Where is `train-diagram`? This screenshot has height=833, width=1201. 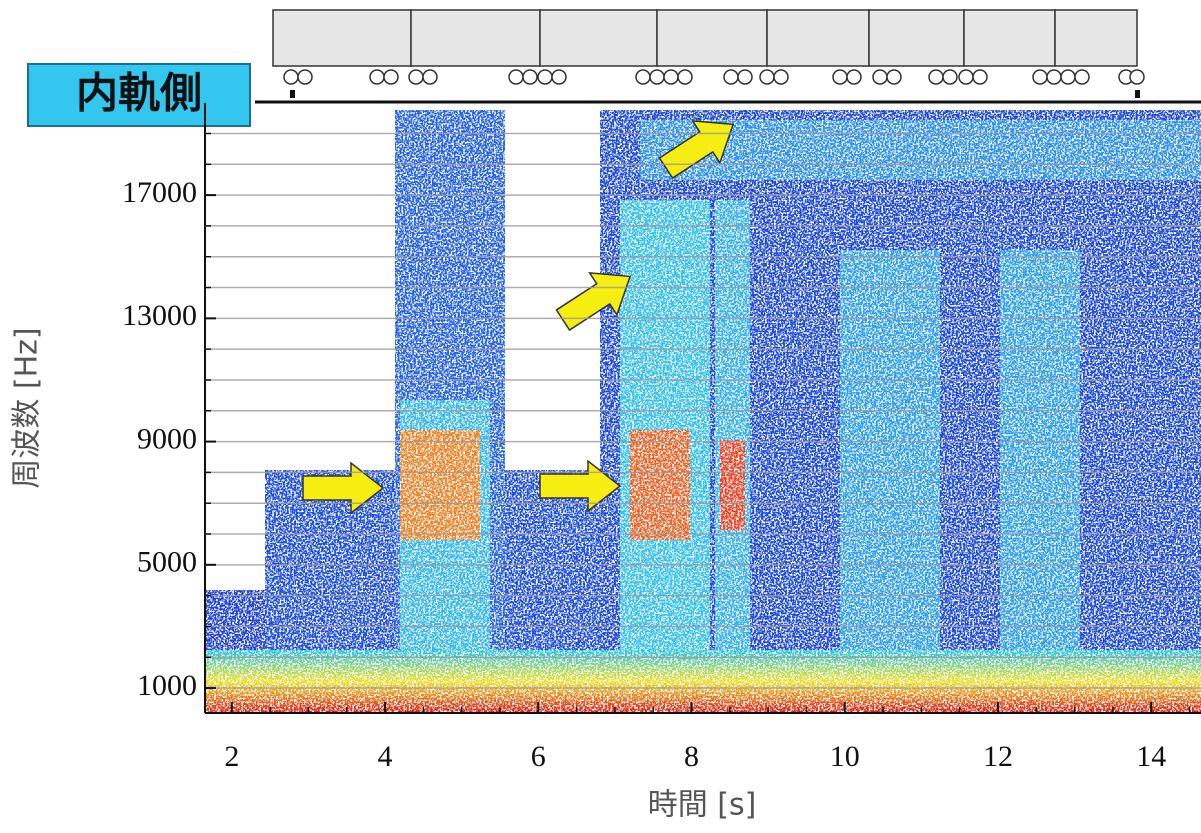
train-diagram is located at coordinates (705, 38).